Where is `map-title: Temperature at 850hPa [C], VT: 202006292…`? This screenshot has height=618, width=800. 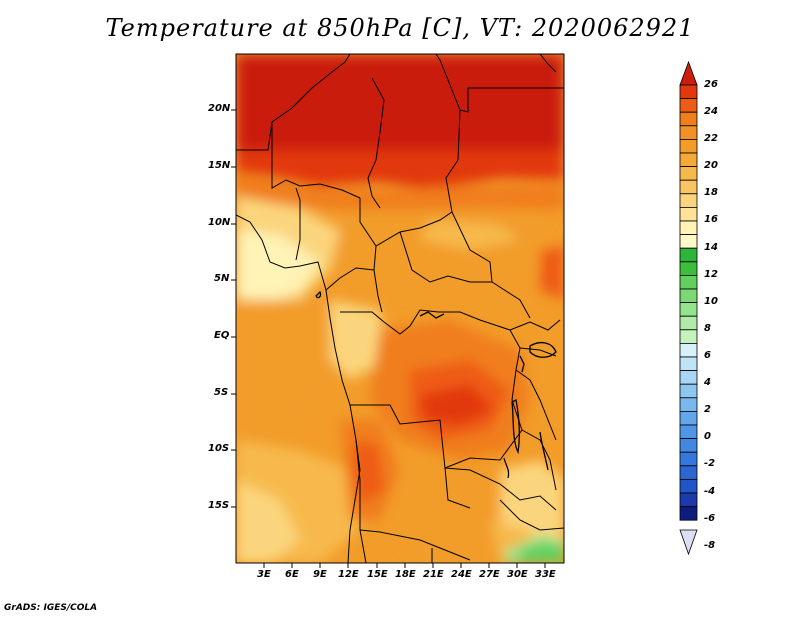
map-title: Temperature at 850hPa [C], VT: 202006292… is located at coordinates (400, 28).